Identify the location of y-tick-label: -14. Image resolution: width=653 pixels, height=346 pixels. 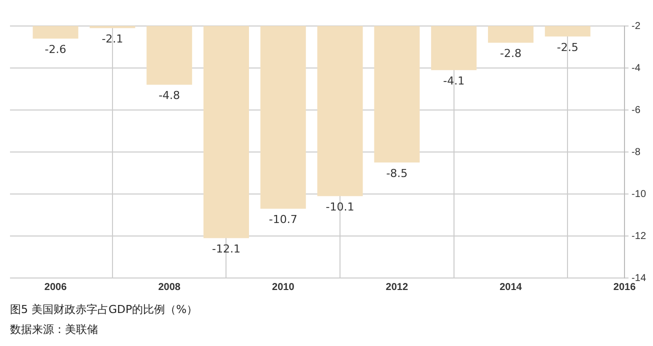
(639, 278).